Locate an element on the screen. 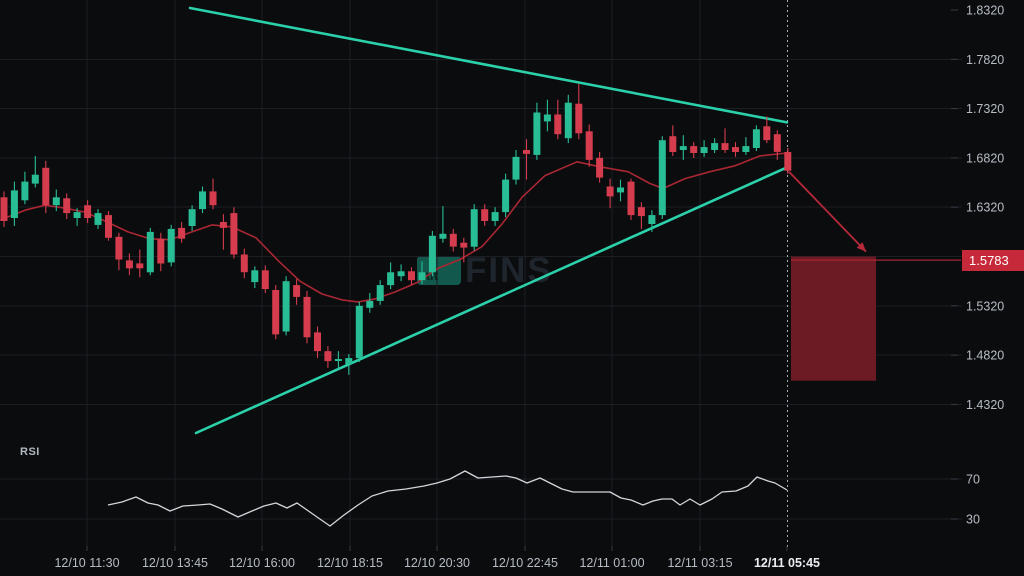 Image resolution: width=1024 pixels, height=576 pixels. price-axis-label: 1.6320 is located at coordinates (985, 208).